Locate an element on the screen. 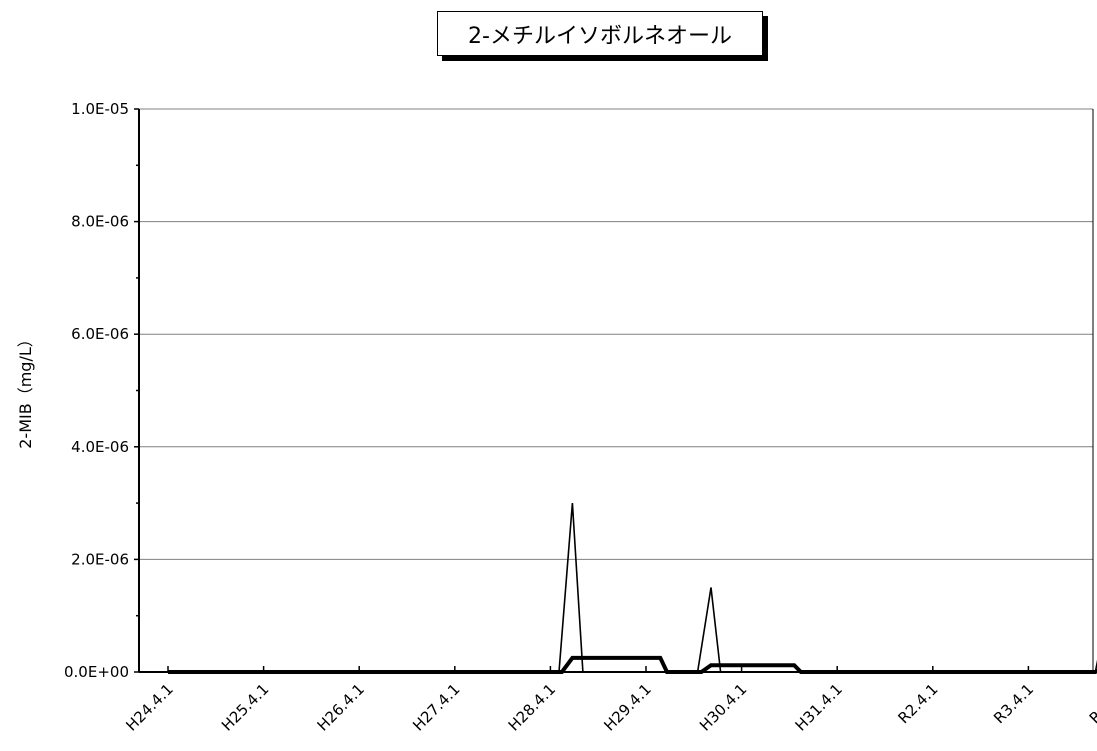 The image size is (1097, 751). y-tick-label: 8.0E-06 is located at coordinates (100, 222).